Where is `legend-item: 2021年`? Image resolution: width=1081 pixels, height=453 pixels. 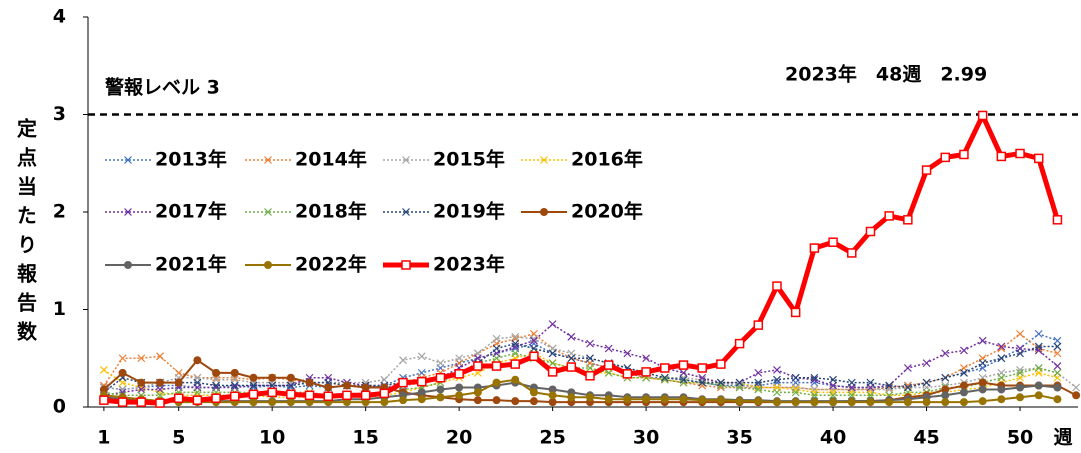 legend-item: 2021年 is located at coordinates (166, 264).